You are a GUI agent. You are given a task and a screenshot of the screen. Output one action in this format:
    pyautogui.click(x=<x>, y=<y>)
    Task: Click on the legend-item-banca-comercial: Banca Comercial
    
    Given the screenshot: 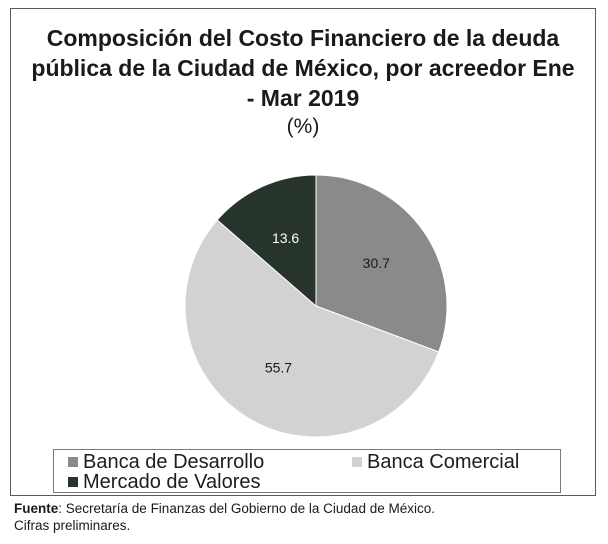 What is the action you would take?
    pyautogui.click(x=435, y=462)
    